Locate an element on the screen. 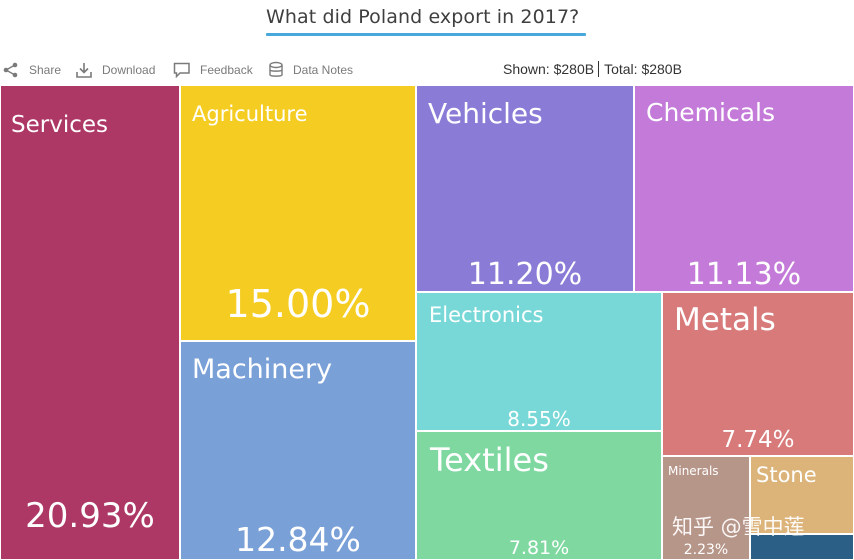 Image resolution: width=854 pixels, height=560 pixels. treemap-tile-minerals: Minerals 2.23% is located at coordinates (706, 508).